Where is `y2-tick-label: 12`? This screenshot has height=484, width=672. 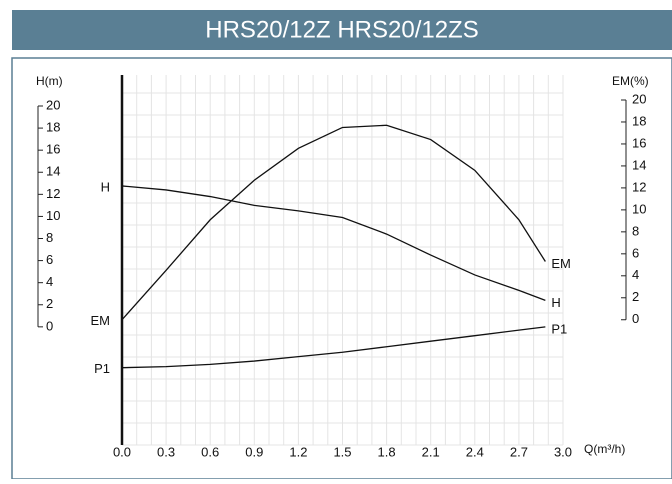
y2-tick-label: 12 is located at coordinates (639, 186).